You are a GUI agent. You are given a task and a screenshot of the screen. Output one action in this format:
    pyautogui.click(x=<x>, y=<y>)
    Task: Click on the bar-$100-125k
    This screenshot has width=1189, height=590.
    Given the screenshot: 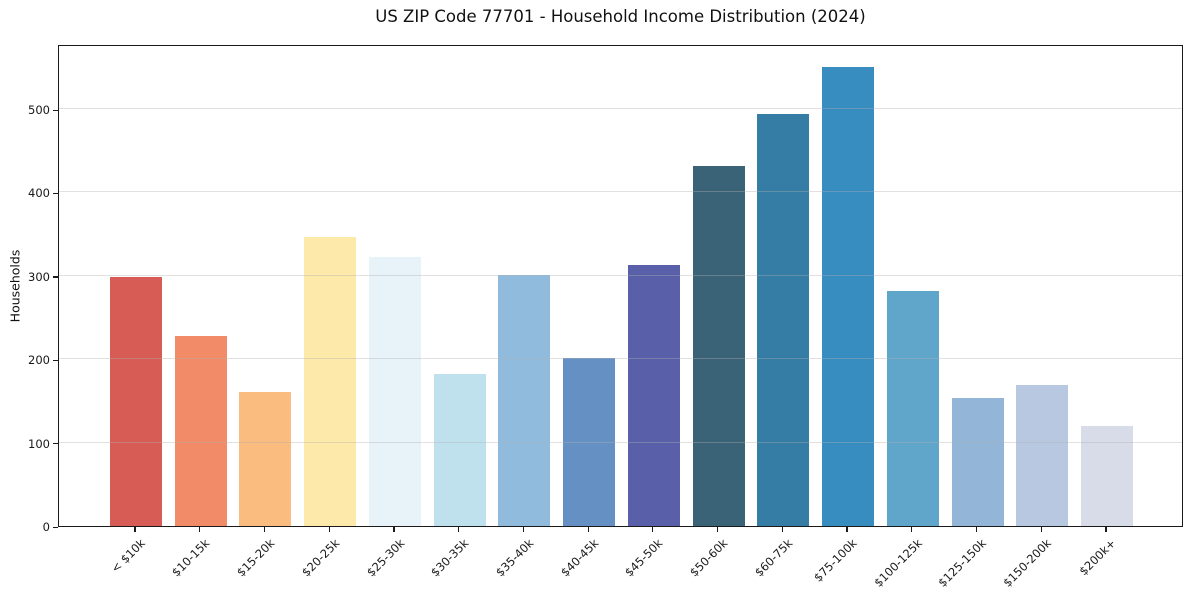 What is the action you would take?
    pyautogui.click(x=912, y=408)
    